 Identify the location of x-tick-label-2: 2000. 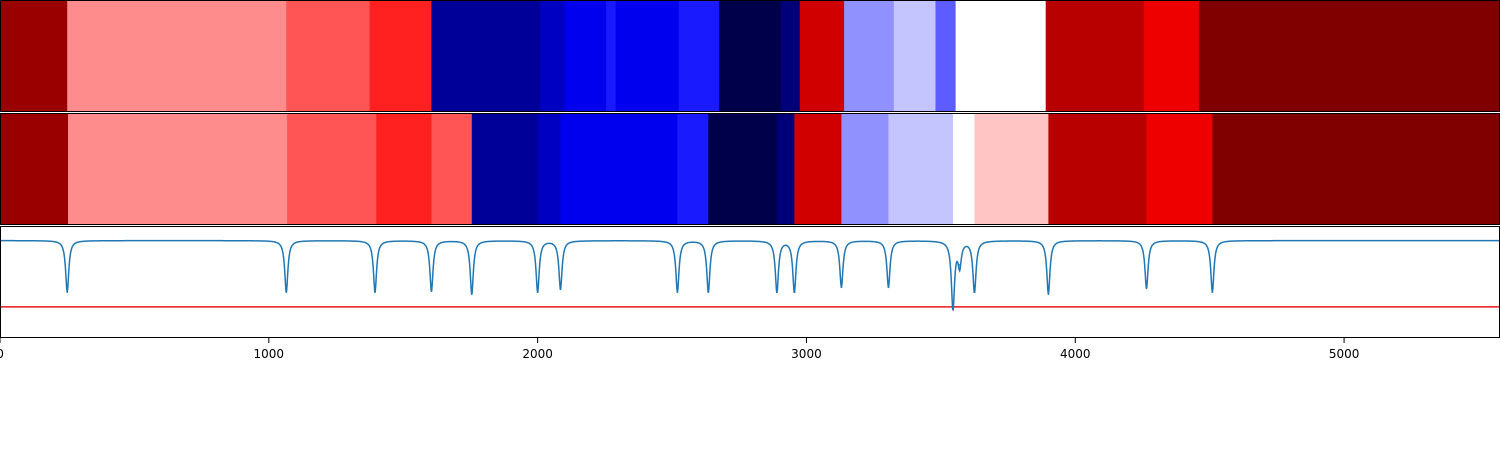
(537, 354).